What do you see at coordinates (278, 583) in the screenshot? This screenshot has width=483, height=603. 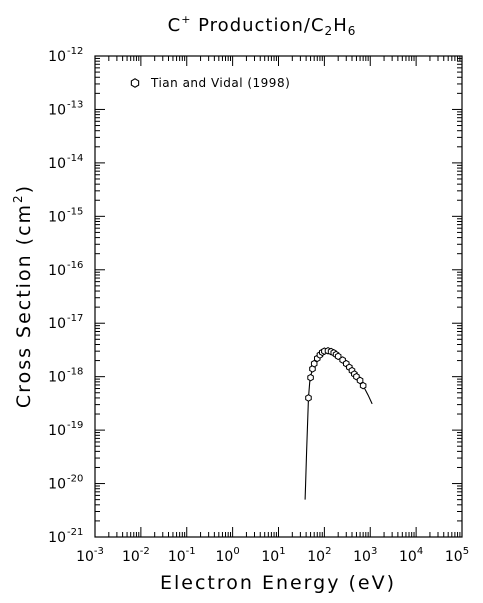 I see `x-axis-title: Electron Energy (eV)` at bounding box center [278, 583].